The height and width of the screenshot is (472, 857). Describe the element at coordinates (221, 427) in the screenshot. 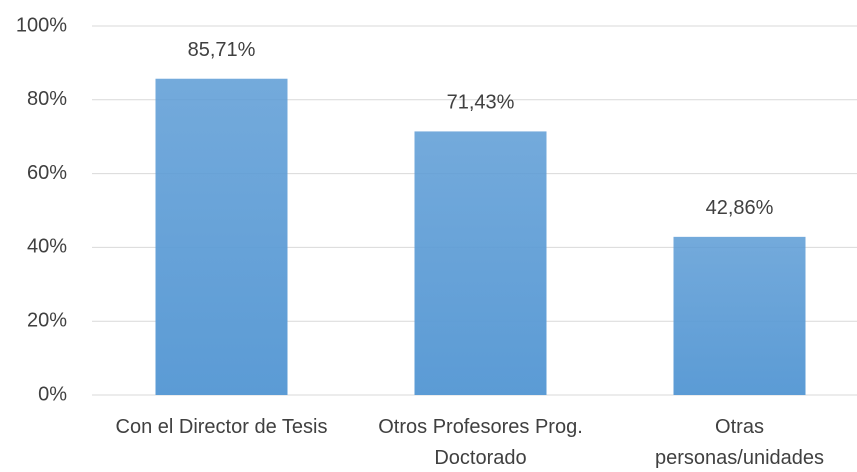

I see `x-tick-label: Con el Director de Tesis` at that location.